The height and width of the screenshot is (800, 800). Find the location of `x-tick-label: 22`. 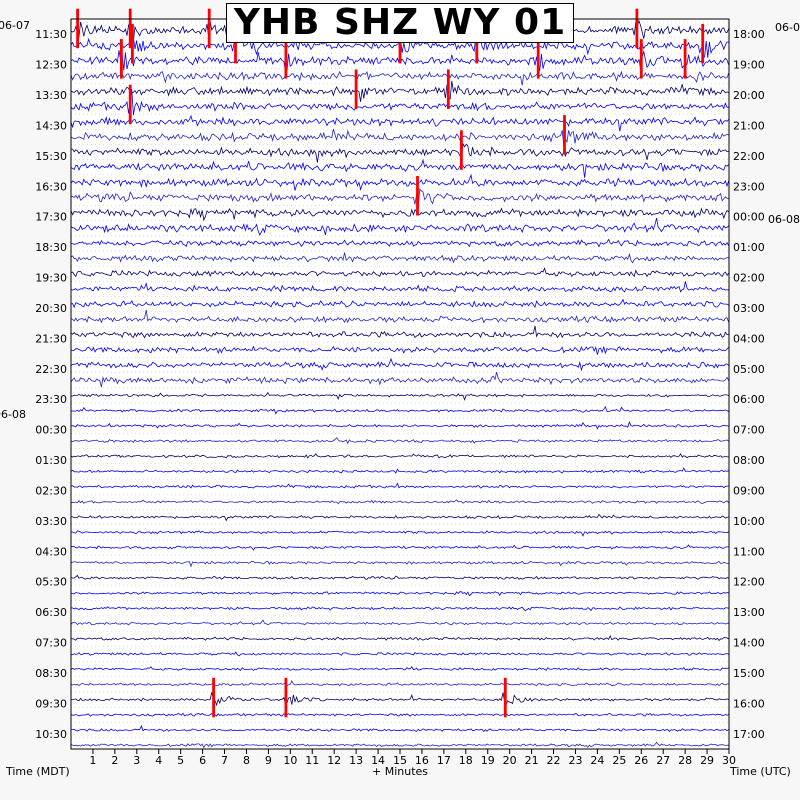

x-tick-label: 22 is located at coordinates (554, 760).